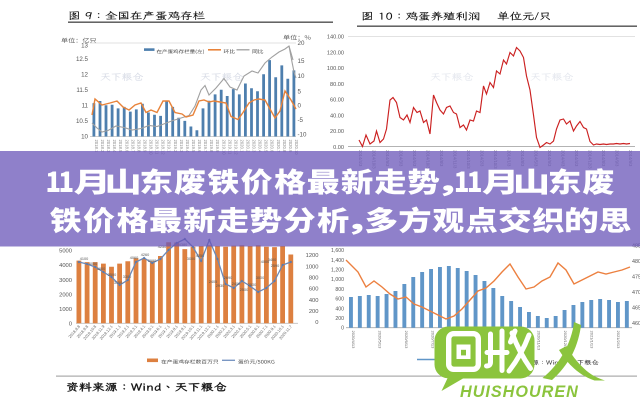  Describe the element at coordinates (241, 146) in the screenshot. I see `svg-text: 2020.1` at that location.